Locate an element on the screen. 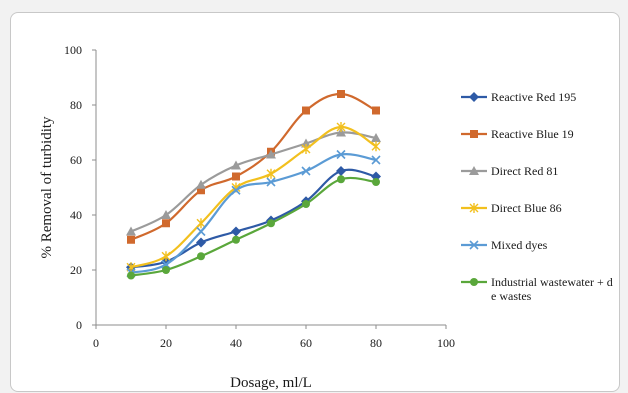  y-tick-label: 0 is located at coordinates (79, 325).